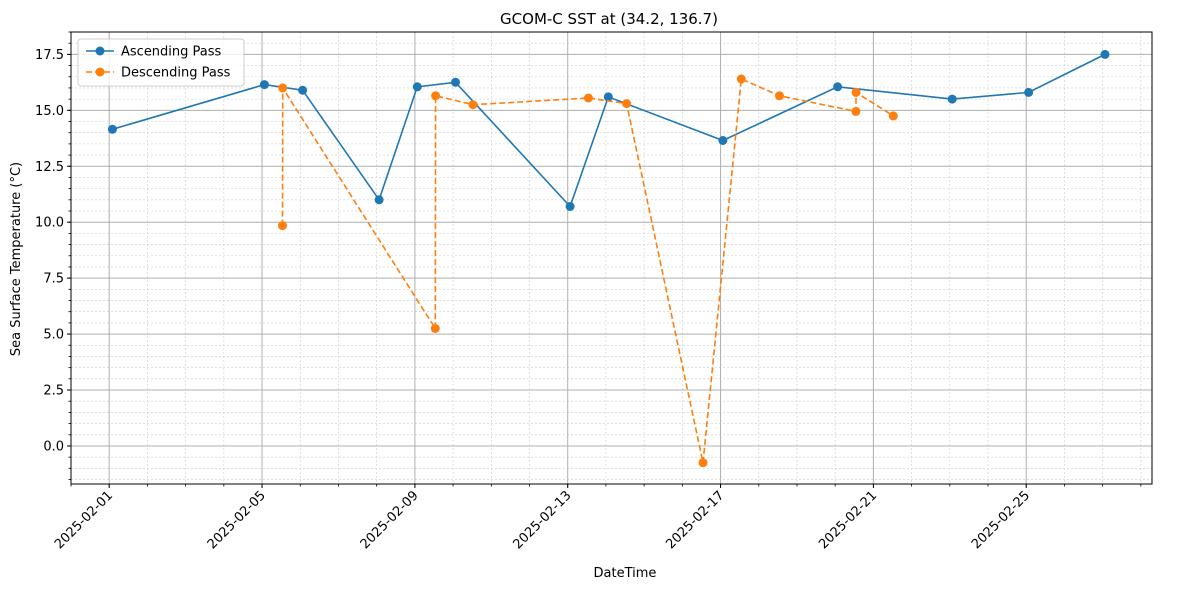 This screenshot has width=1189, height=590. I want to click on legend: Ascending Pass Descending Pass, so click(161, 62).